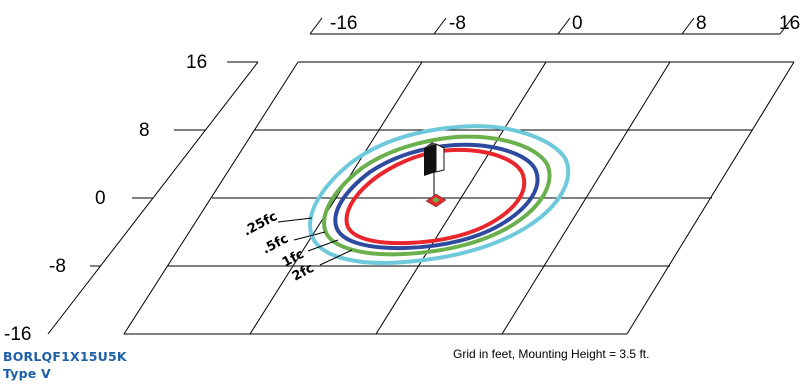 This screenshot has height=387, width=804. Describe the element at coordinates (144, 130) in the screenshot. I see `y-tick-label: 8` at that location.